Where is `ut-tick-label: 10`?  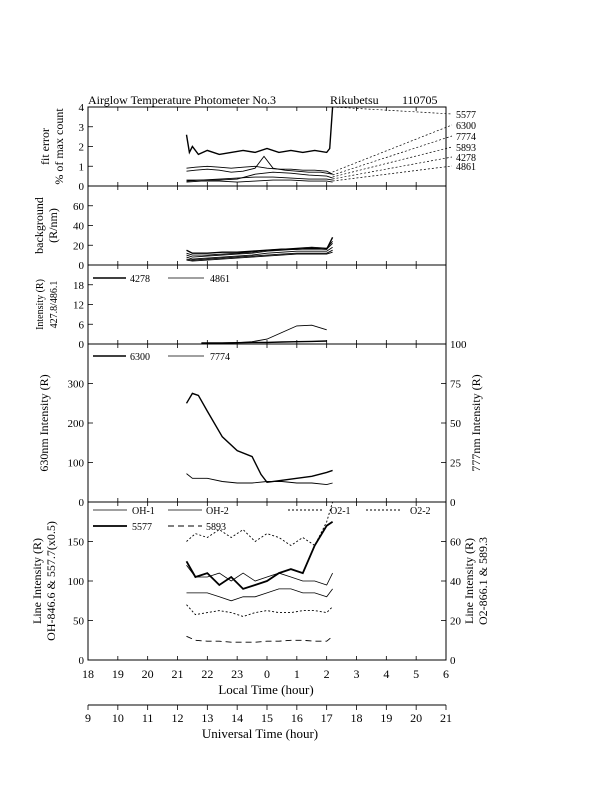 ut-tick-label: 10 is located at coordinates (118, 718).